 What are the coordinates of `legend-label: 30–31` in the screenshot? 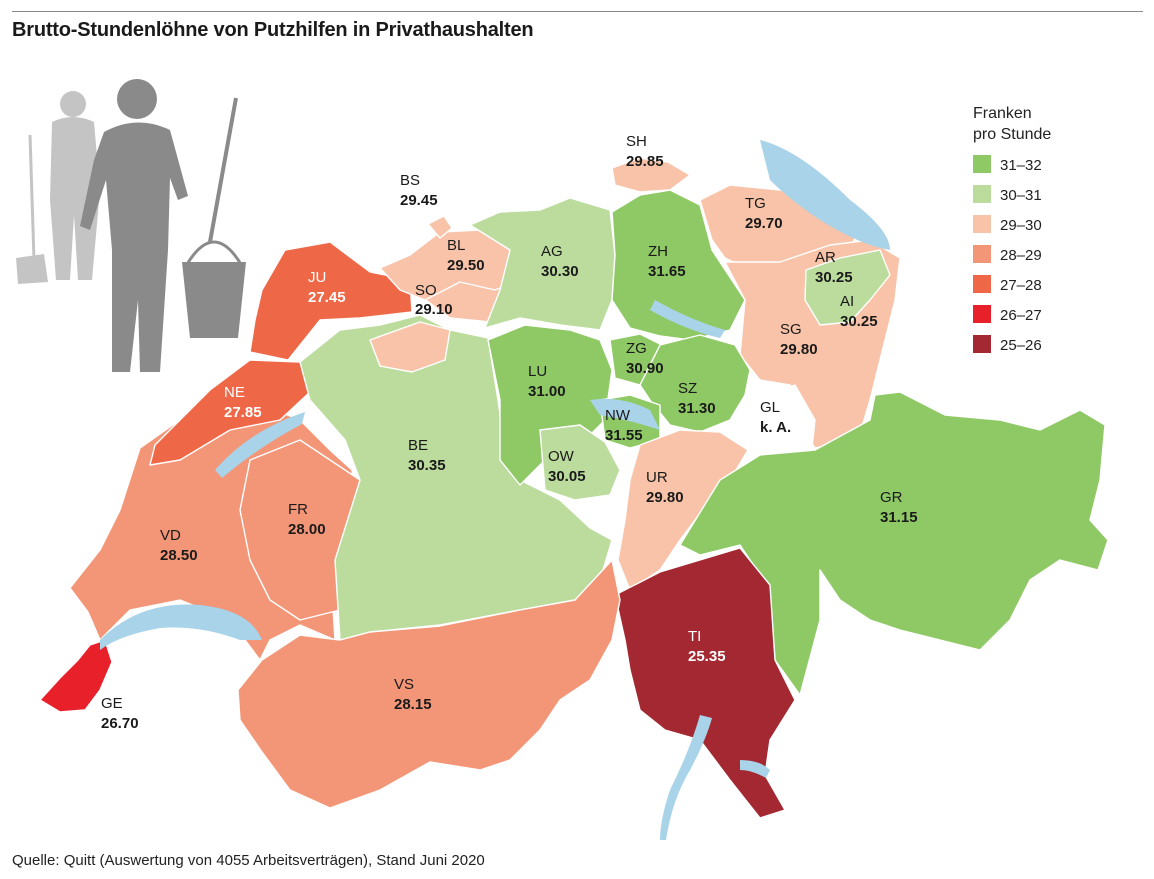 It's located at (1021, 195).